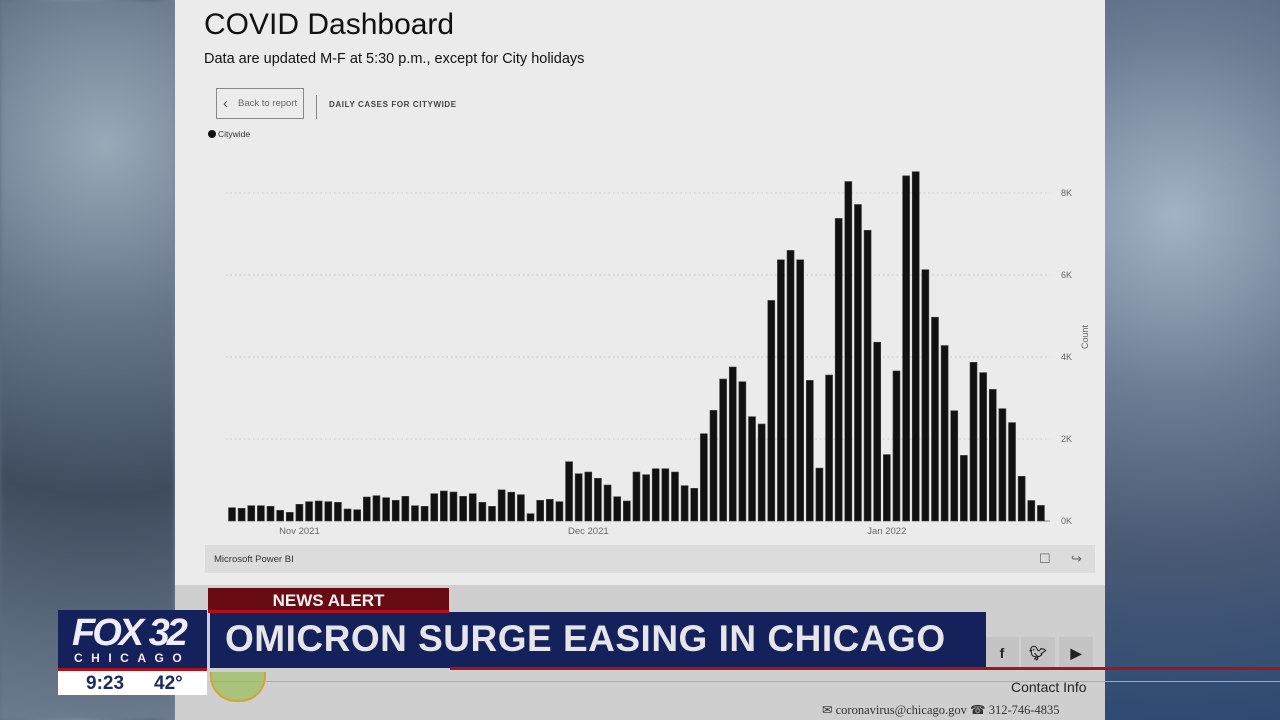  What do you see at coordinates (1066, 439) in the screenshot?
I see `y-tick-label: 2K` at bounding box center [1066, 439].